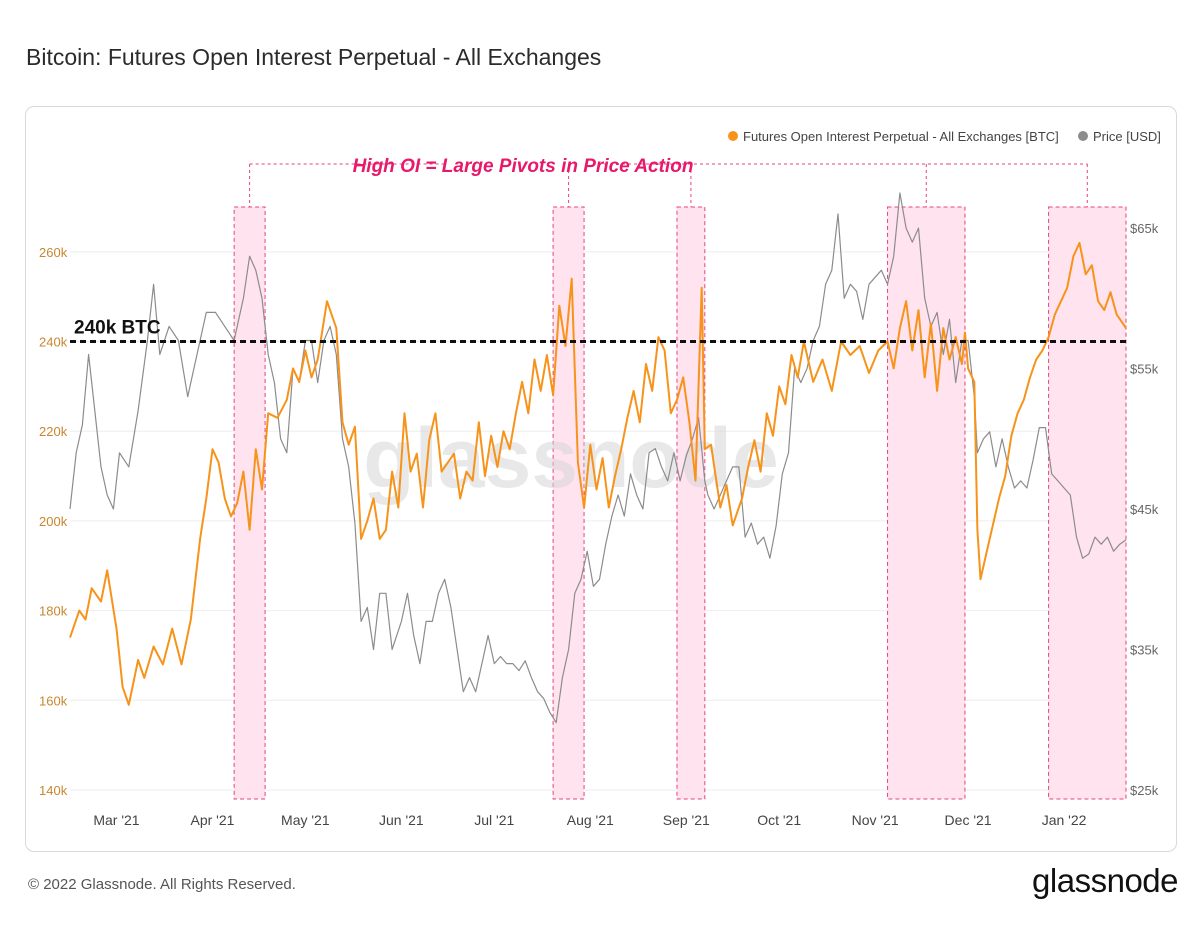  What do you see at coordinates (162, 884) in the screenshot?
I see `copyright: © 2022 Glassnode. All Rights Reserved.` at bounding box center [162, 884].